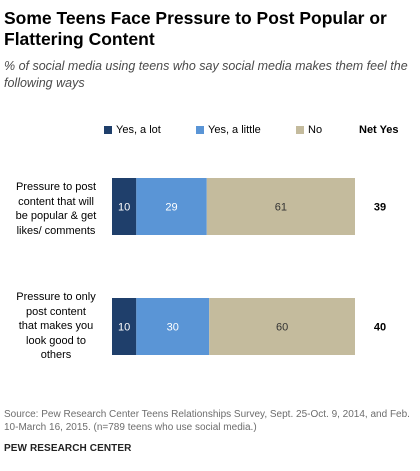 This screenshot has width=420, height=471. I want to click on row-label-line: others, so click(56, 355).